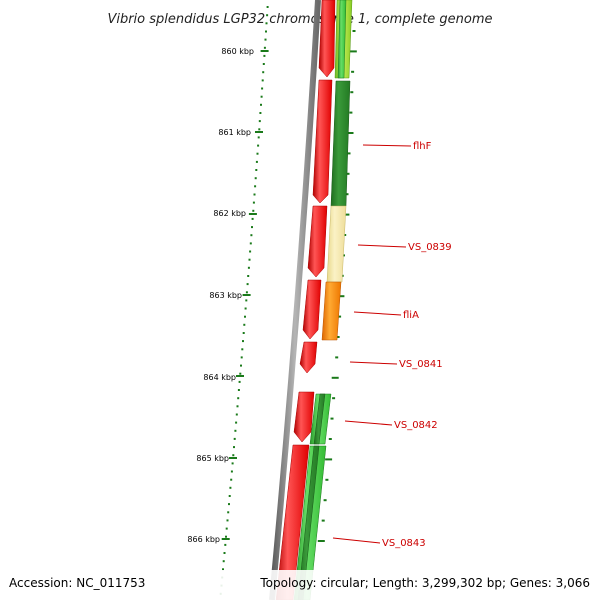 Image resolution: width=600 pixels, height=600 pixels. I want to click on tick-label-864: 864 kbp, so click(219, 377).